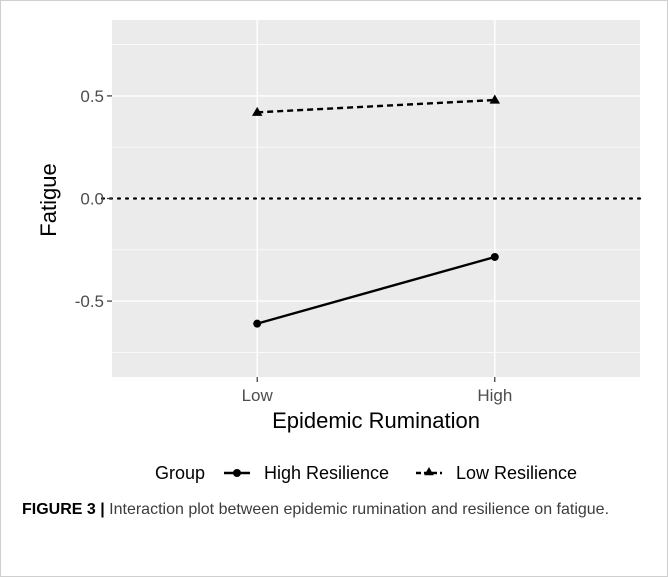 Image resolution: width=668 pixels, height=577 pixels. What do you see at coordinates (92, 96) in the screenshot?
I see `y-tick-label: 0.5` at bounding box center [92, 96].